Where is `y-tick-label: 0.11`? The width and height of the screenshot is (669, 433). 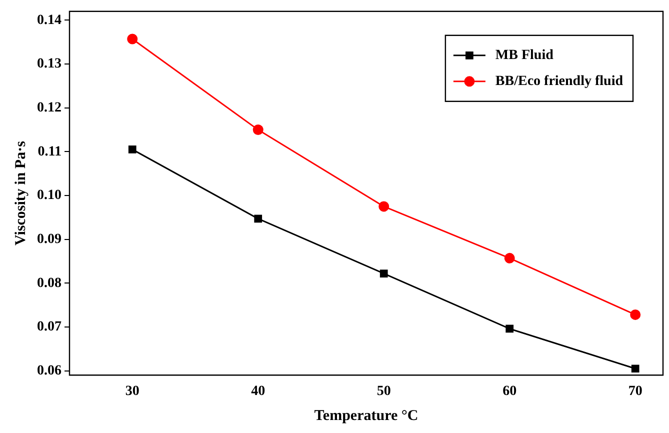
y-tick-label: 0.11 is located at coordinates (50, 152).